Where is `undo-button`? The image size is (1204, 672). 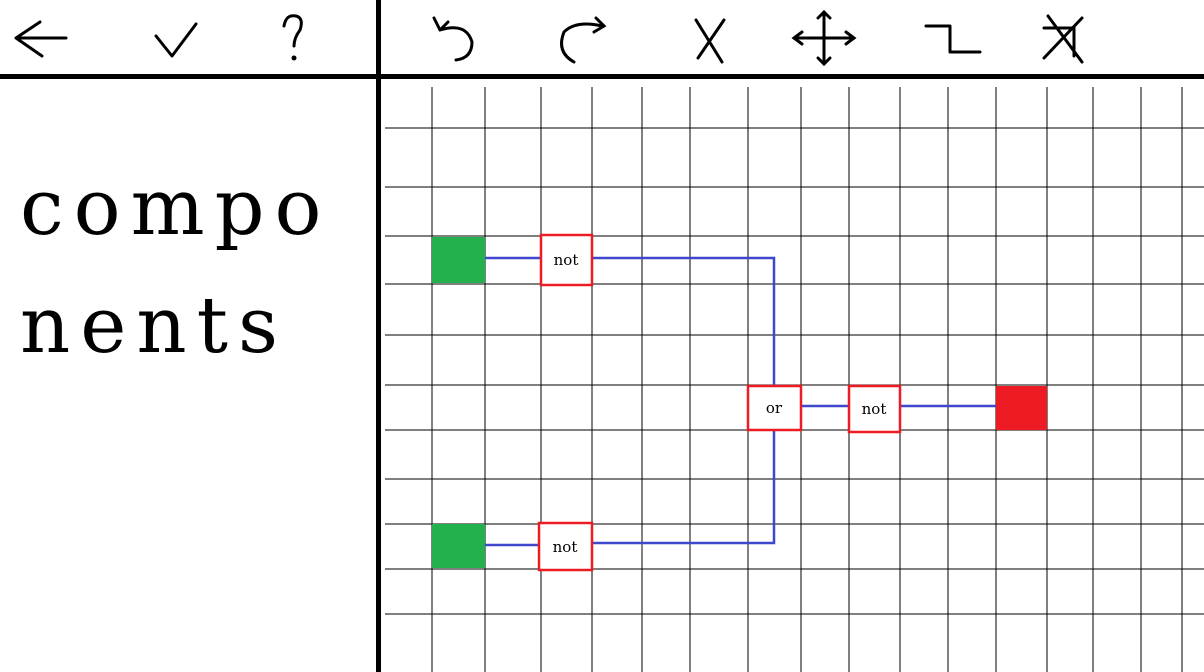 undo-button is located at coordinates (450, 38).